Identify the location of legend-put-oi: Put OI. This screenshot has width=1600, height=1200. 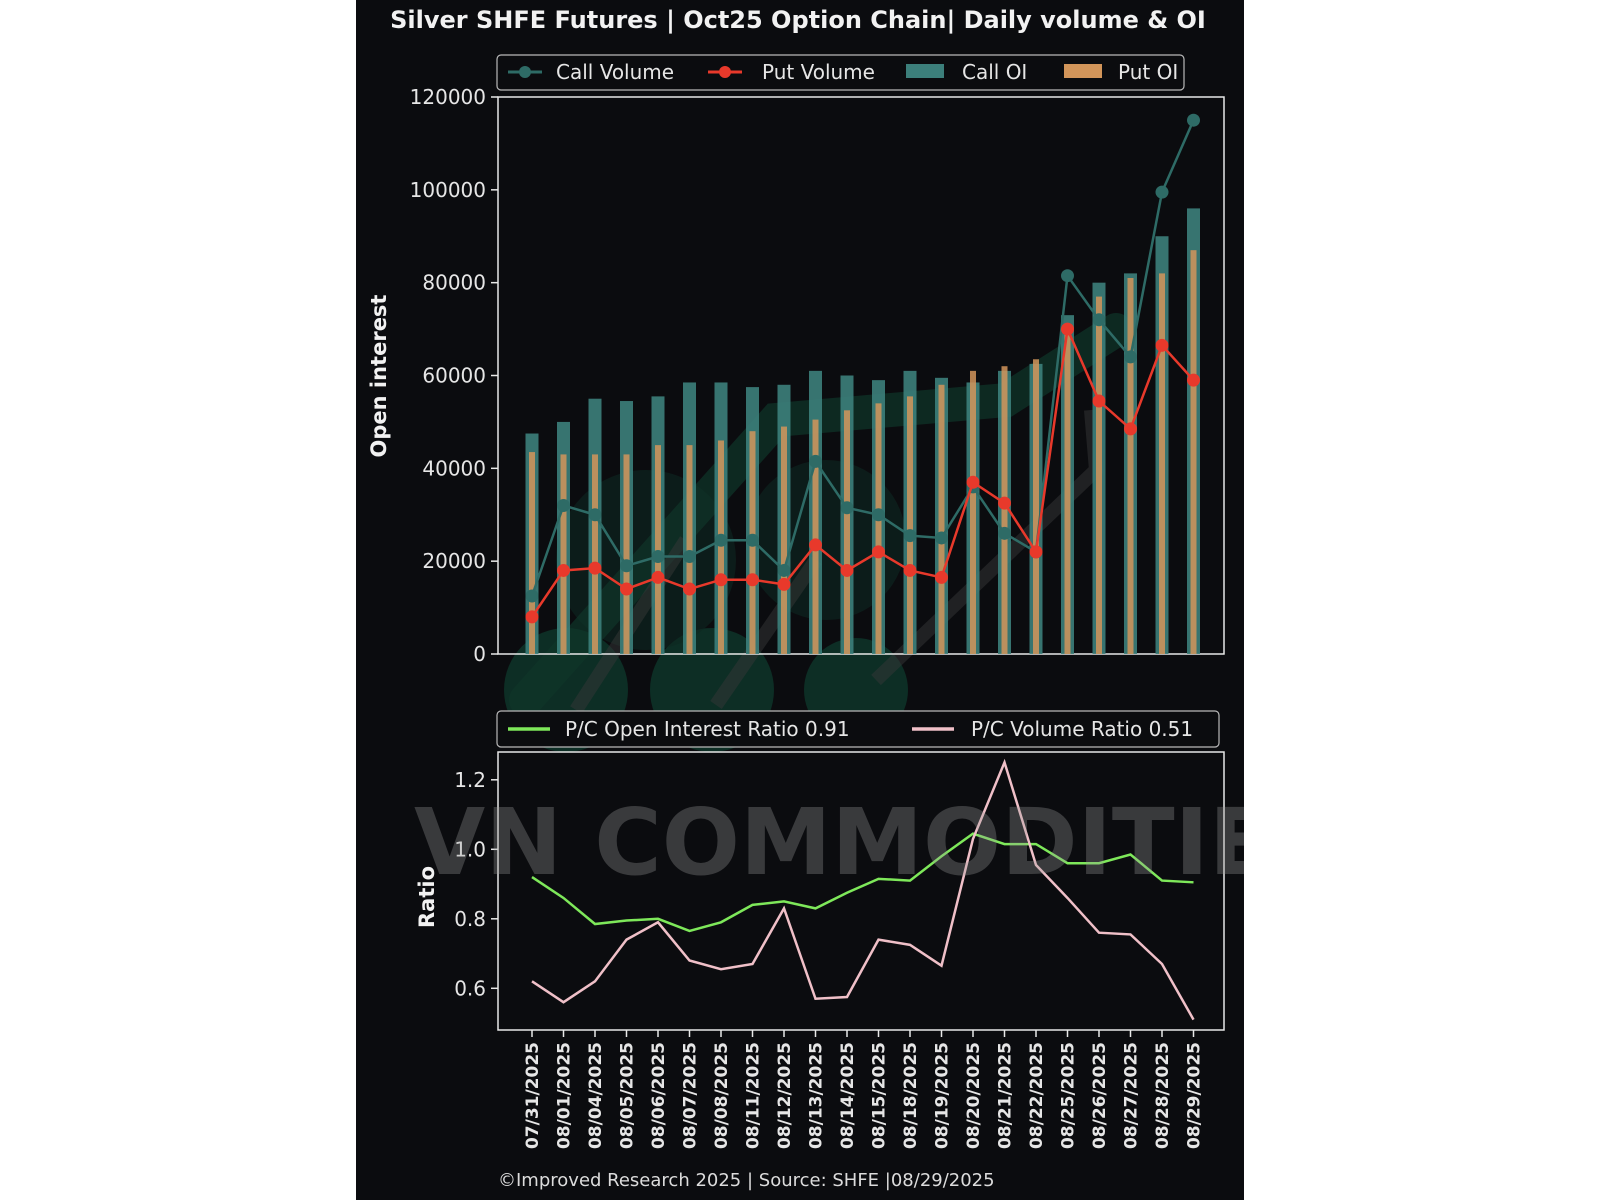
(1148, 72).